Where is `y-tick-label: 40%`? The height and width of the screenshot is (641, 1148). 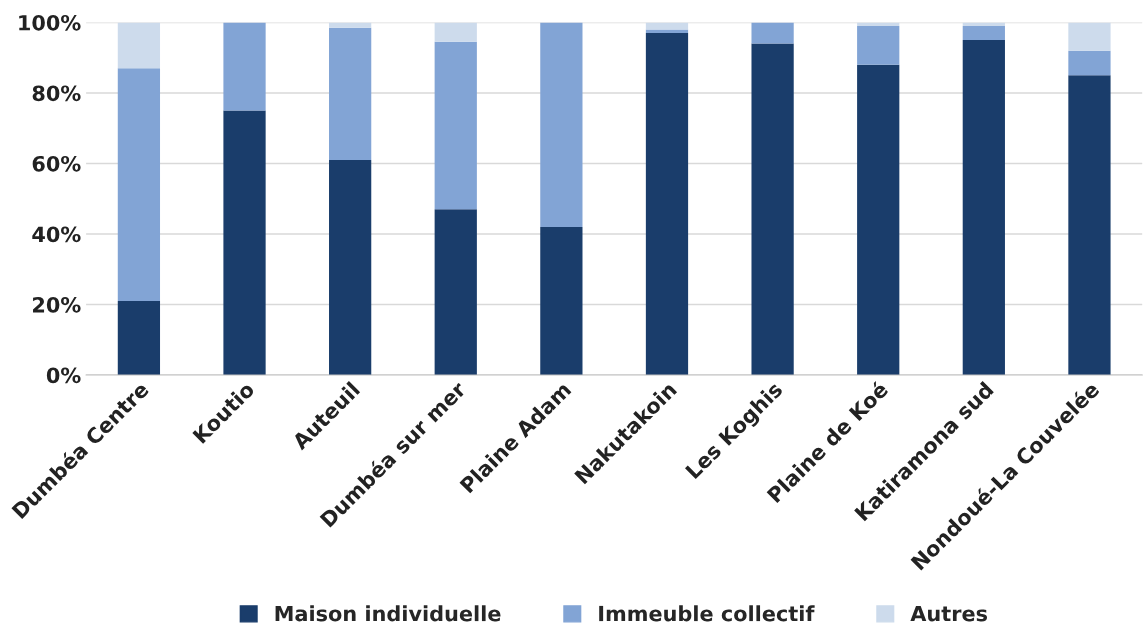 y-tick-label: 40% is located at coordinates (56, 234).